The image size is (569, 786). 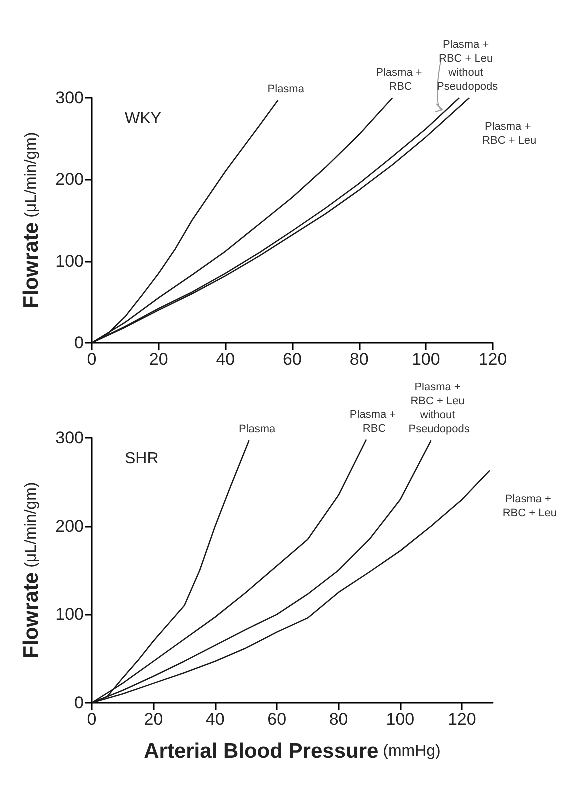 I want to click on x-axis-title: Arterial Blood Pressure (mmHg), so click(x=292, y=751).